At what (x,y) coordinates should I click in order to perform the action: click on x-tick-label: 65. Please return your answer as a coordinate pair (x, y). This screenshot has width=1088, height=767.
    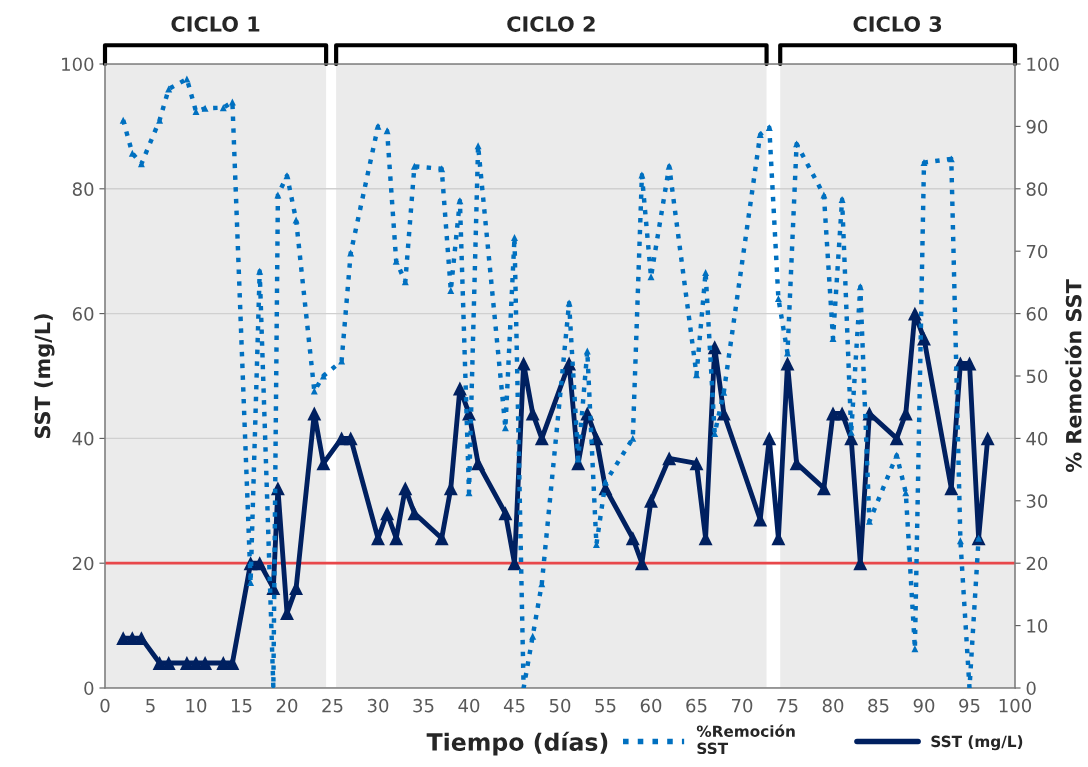
    Looking at the image, I should click on (696, 705).